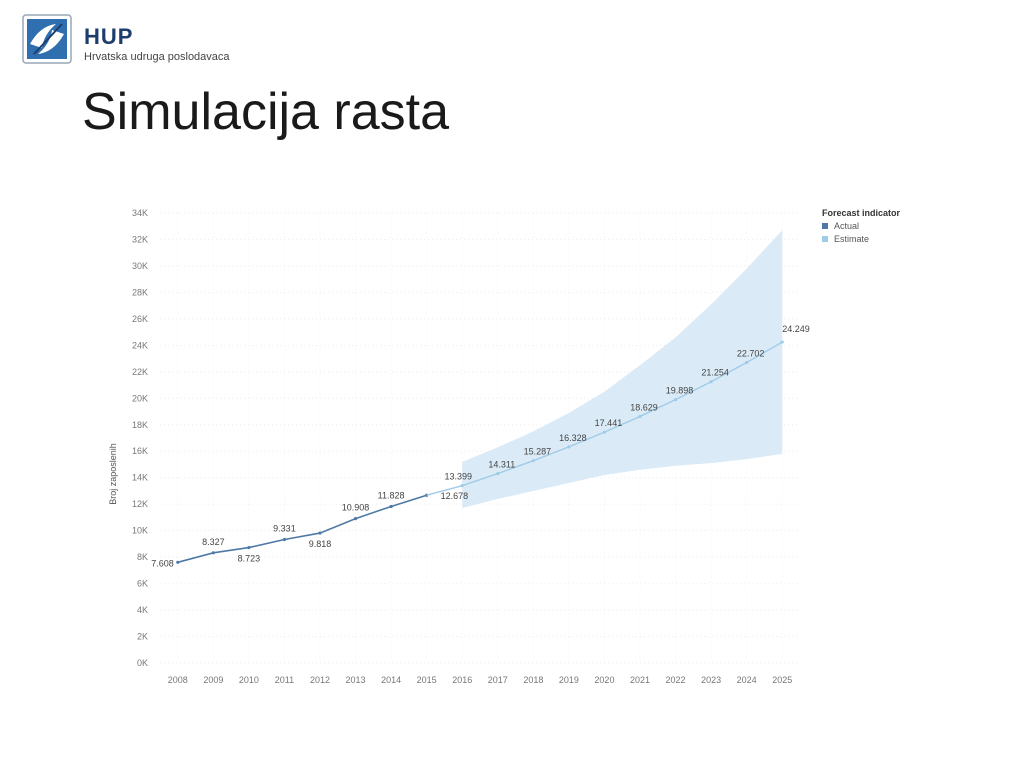 This screenshot has width=1024, height=768. I want to click on data-label: 11.828, so click(391, 495).